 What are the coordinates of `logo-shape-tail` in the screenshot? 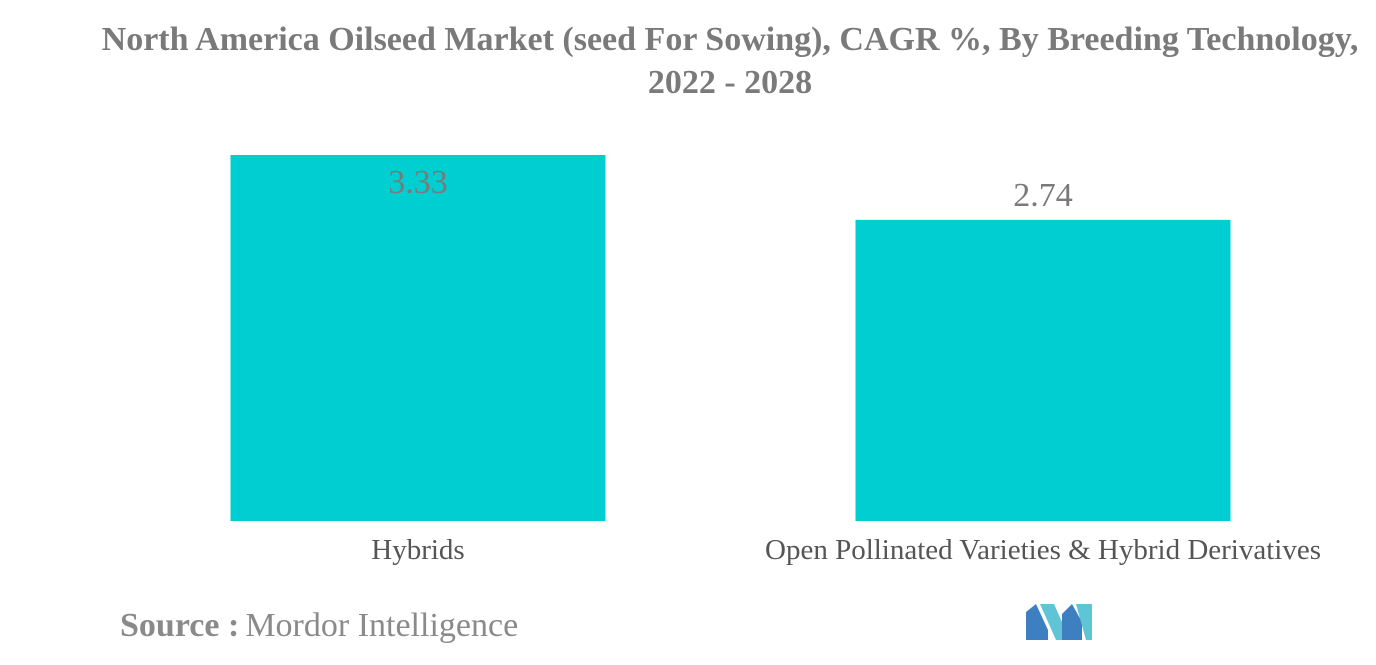 It's located at (1084, 622).